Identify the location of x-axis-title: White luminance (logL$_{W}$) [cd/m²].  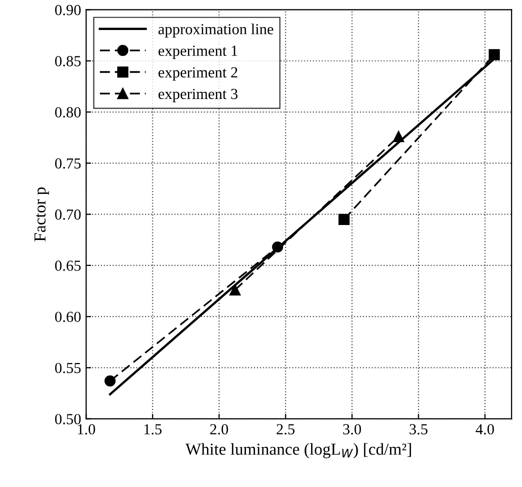
(298, 450).